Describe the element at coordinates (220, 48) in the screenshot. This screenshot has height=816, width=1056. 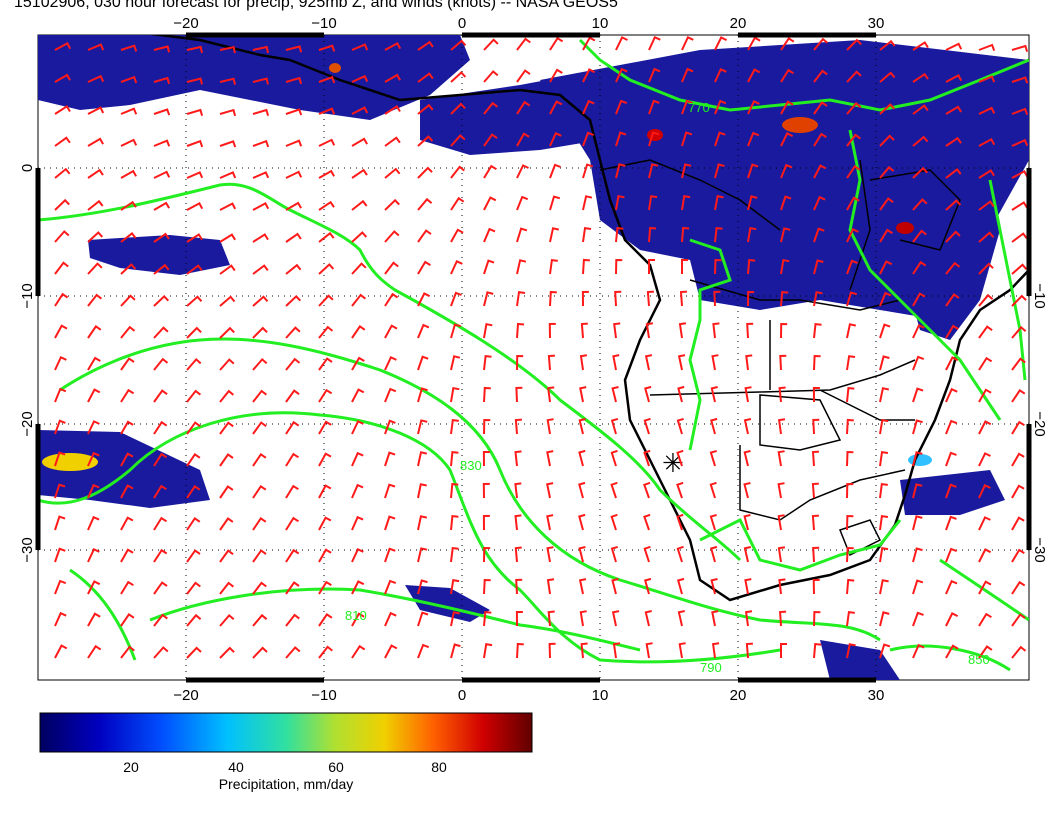
I see `west-africa-coast` at that location.